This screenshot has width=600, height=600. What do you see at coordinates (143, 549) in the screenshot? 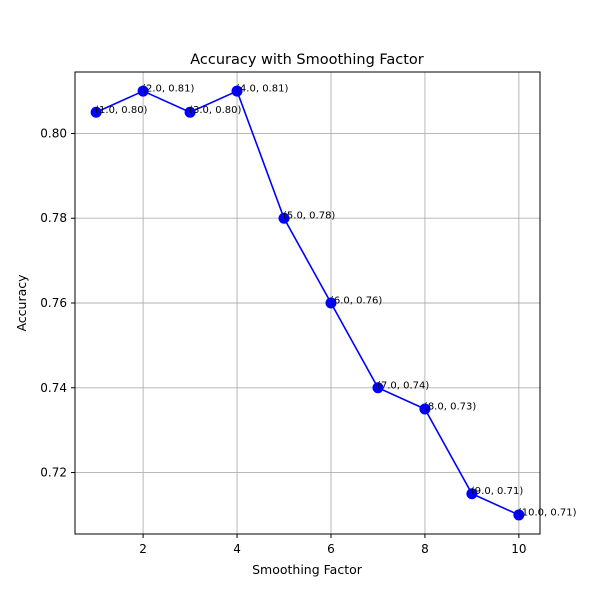
I see `x-tick-label: 2` at bounding box center [143, 549].